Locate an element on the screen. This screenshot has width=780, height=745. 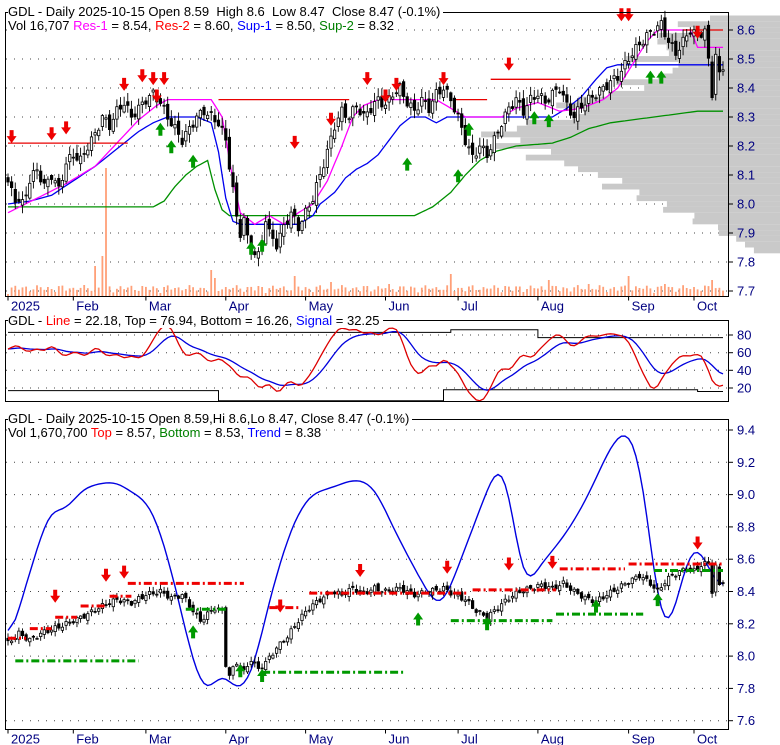
bottom-step-line is located at coordinates (365, 395).